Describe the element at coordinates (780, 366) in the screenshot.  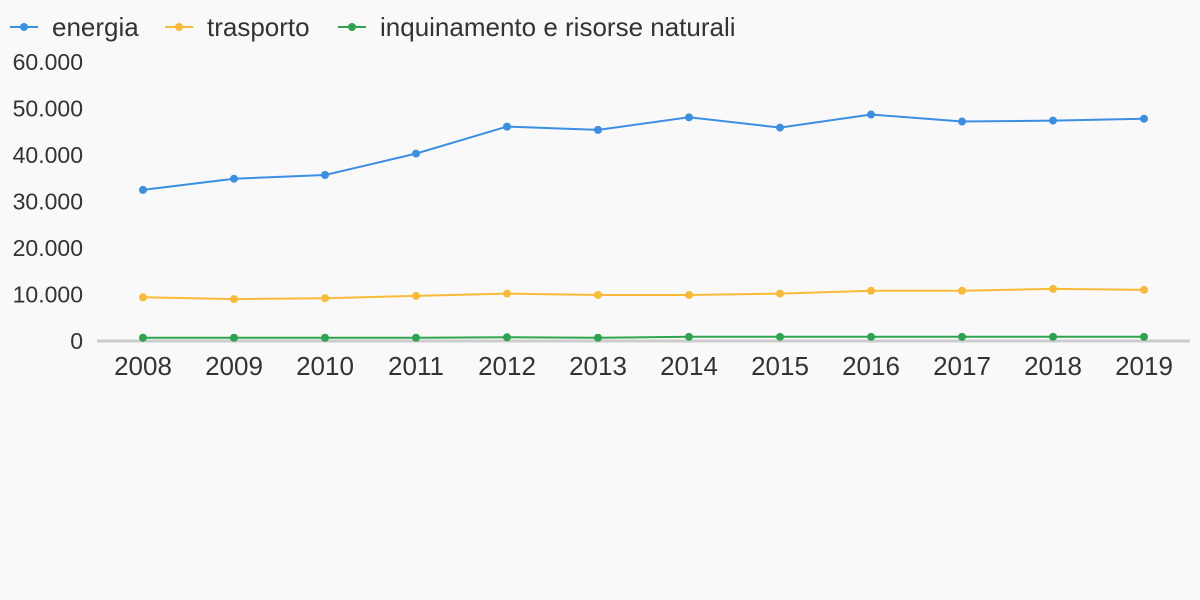
I see `x-tick-label: 2015` at that location.